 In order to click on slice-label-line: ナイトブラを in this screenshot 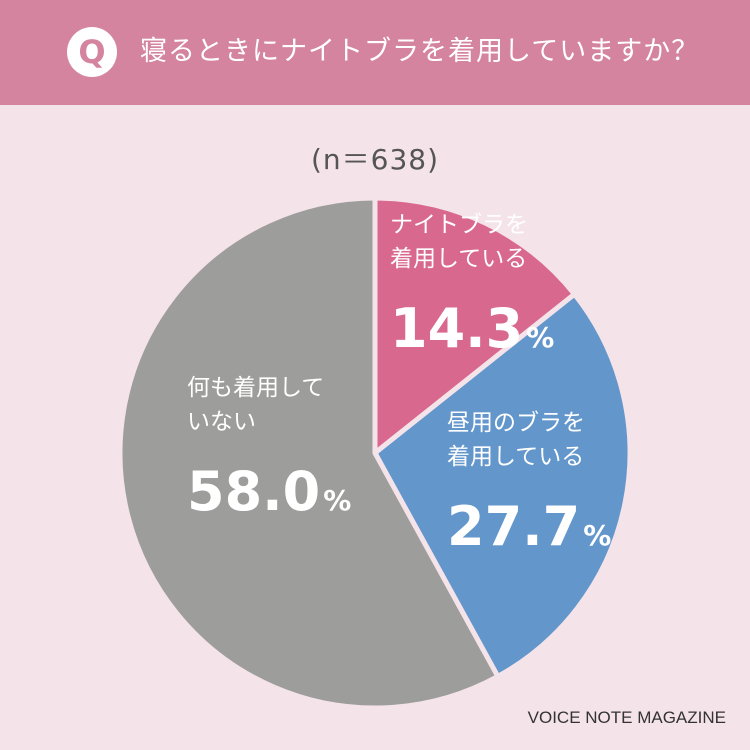, I will do `click(459, 225)`.